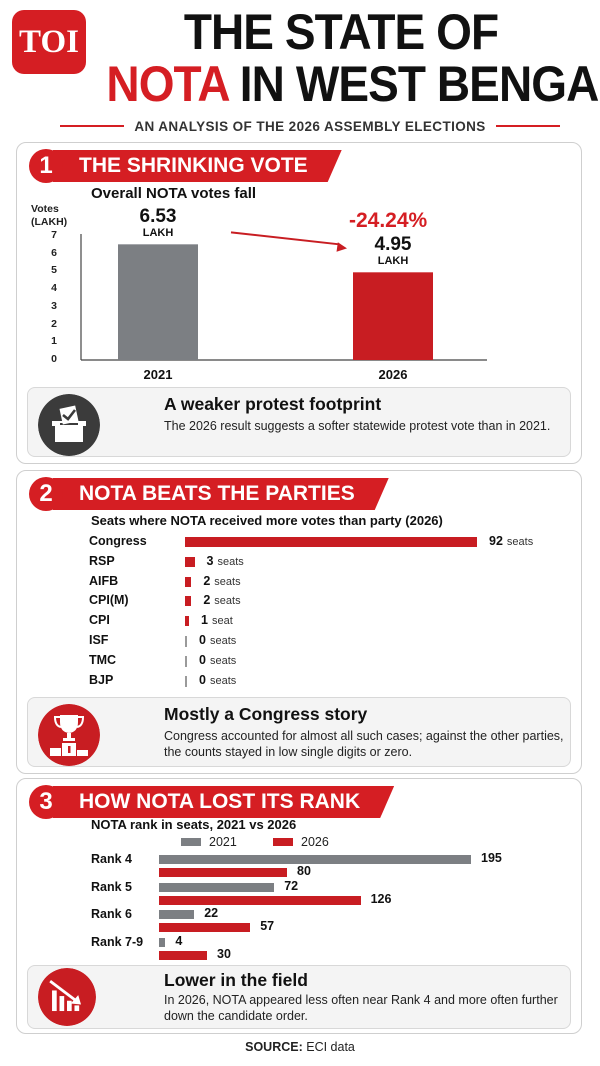  What do you see at coordinates (188, 601) in the screenshot?
I see `party-bar-CPI(M)` at bounding box center [188, 601].